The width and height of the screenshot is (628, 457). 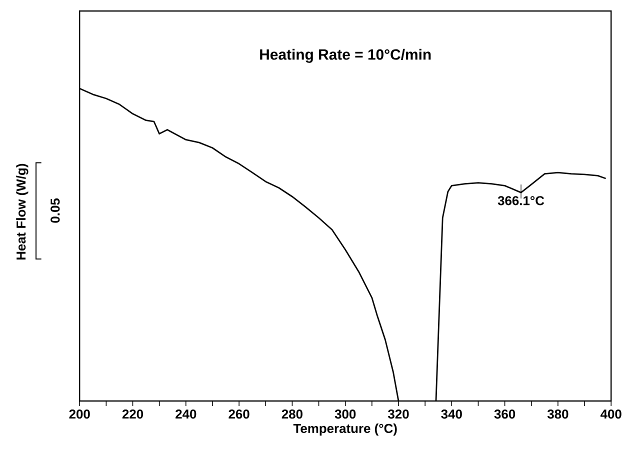 I want to click on chart-title: Heating Rate = 10°C/min, so click(x=345, y=55).